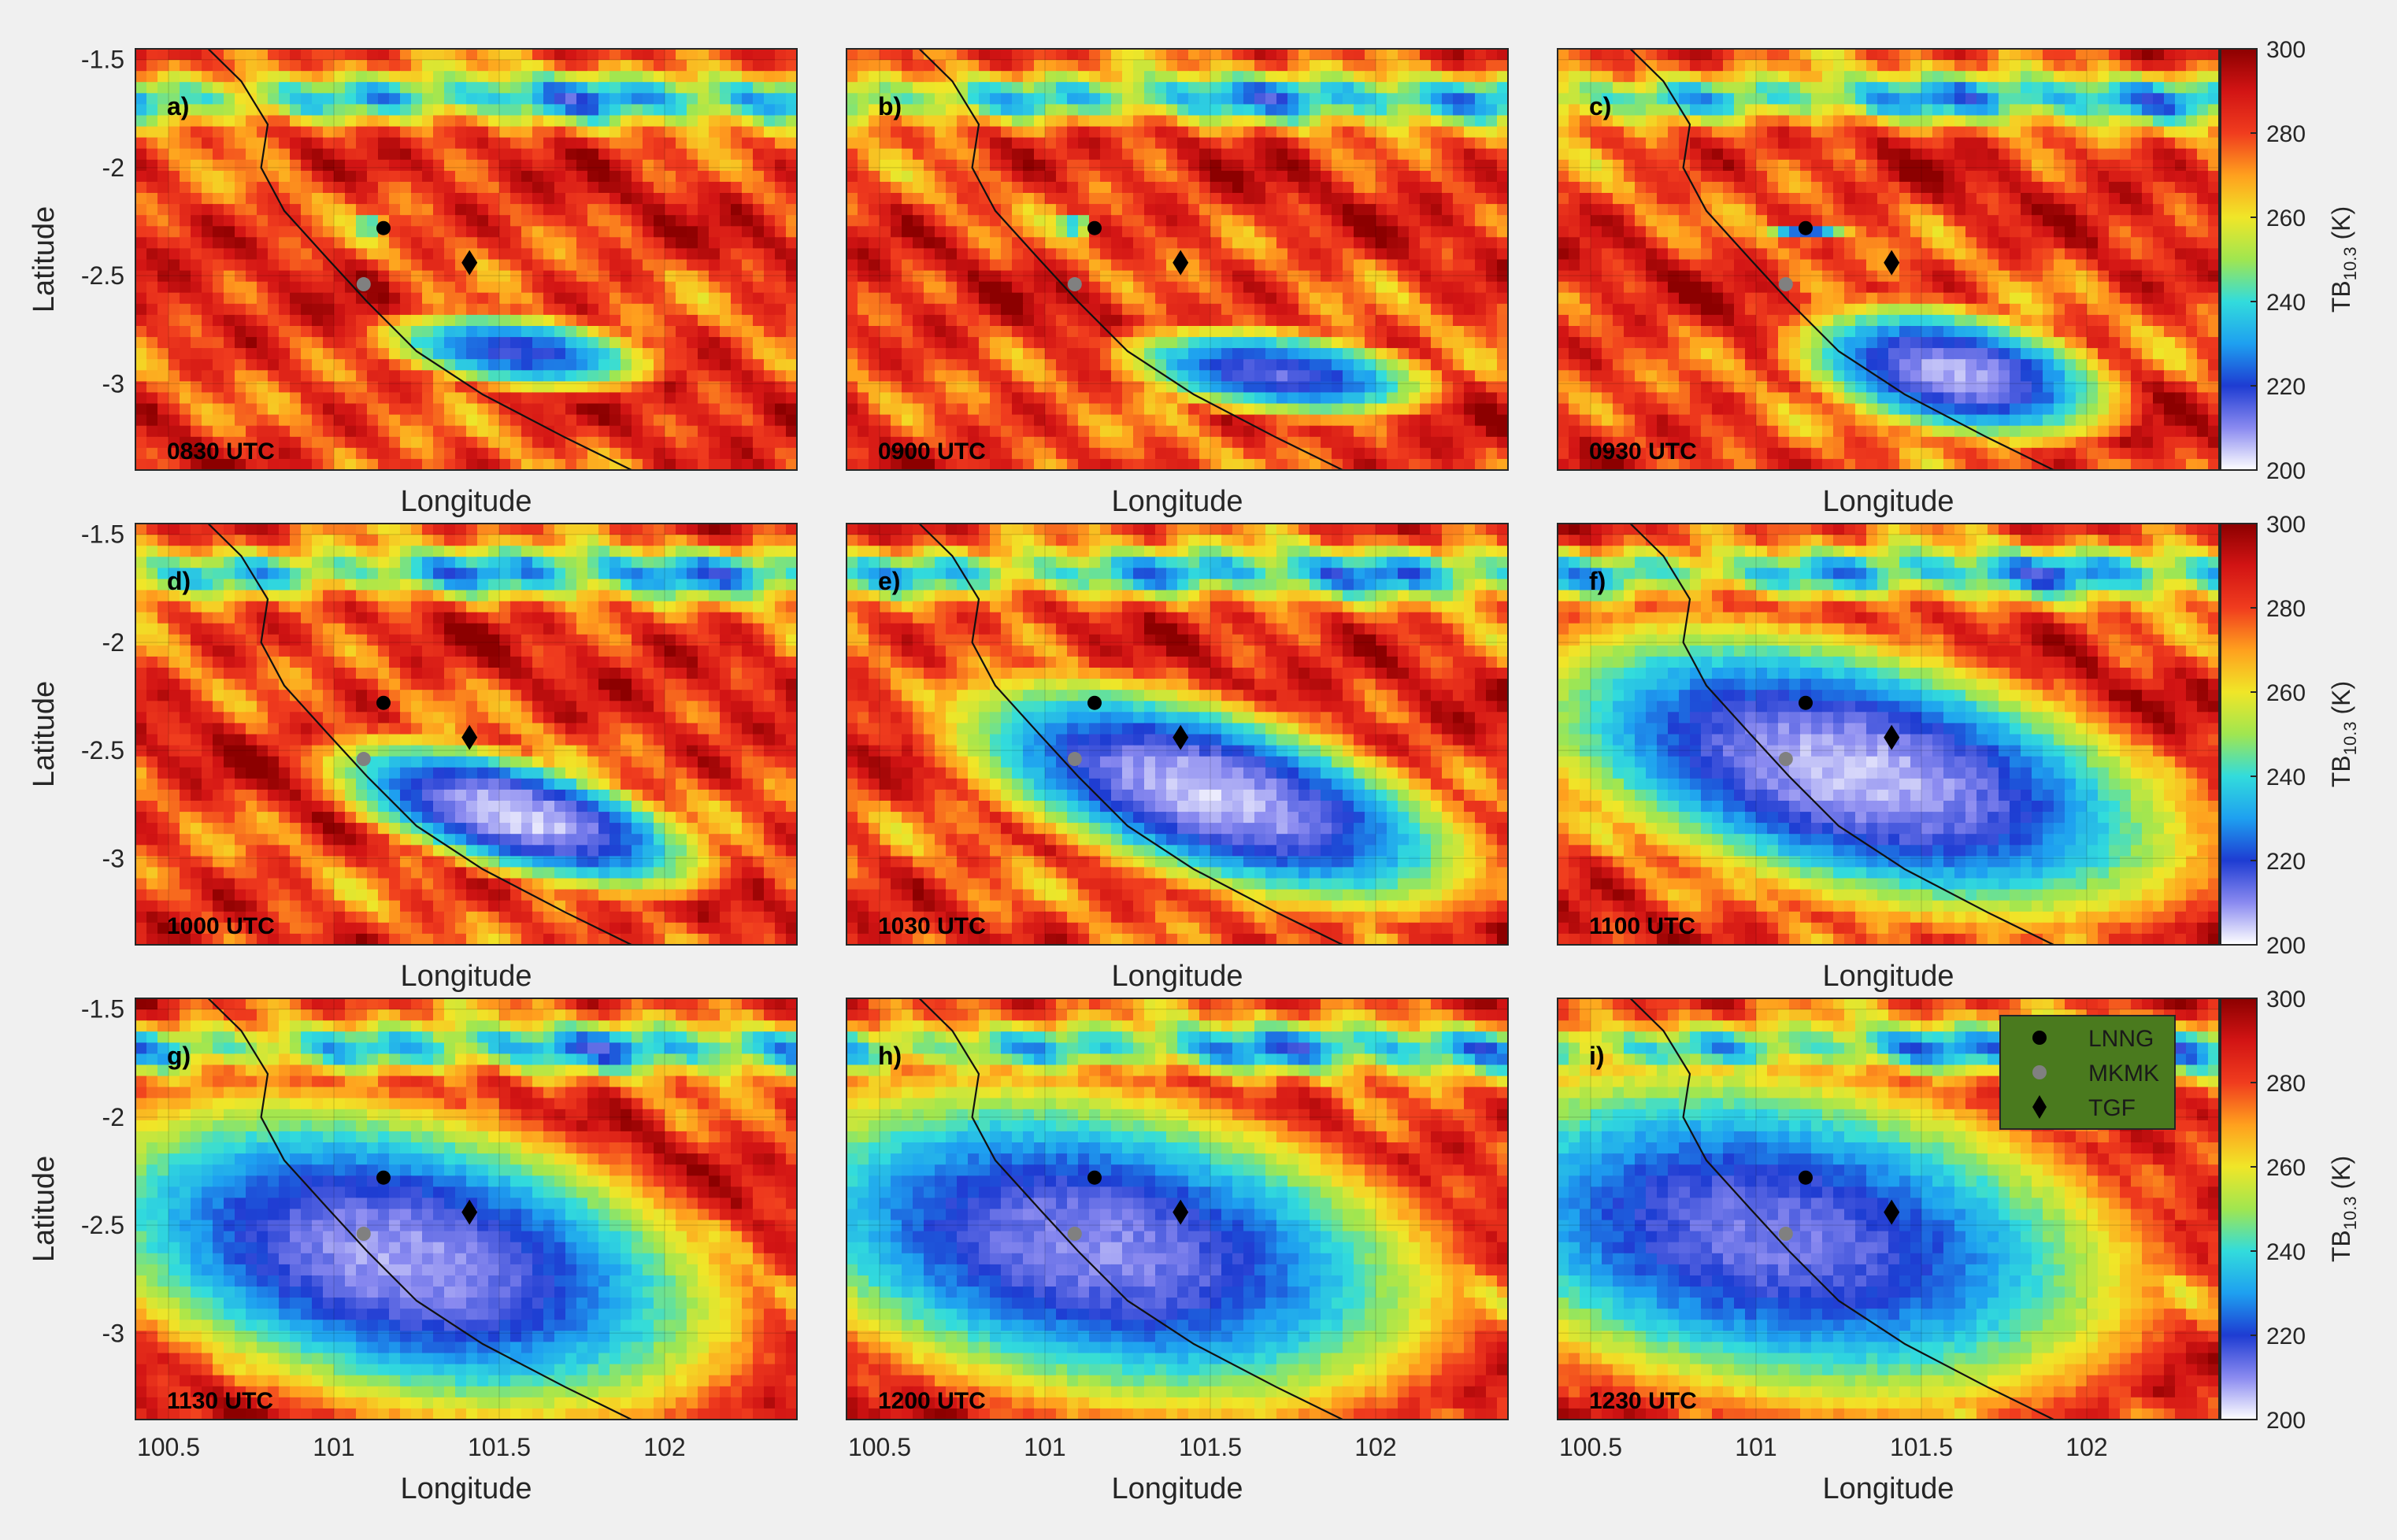 The image size is (2397, 1540). Describe the element at coordinates (1600, 106) in the screenshot. I see `panel-label: c)` at that location.